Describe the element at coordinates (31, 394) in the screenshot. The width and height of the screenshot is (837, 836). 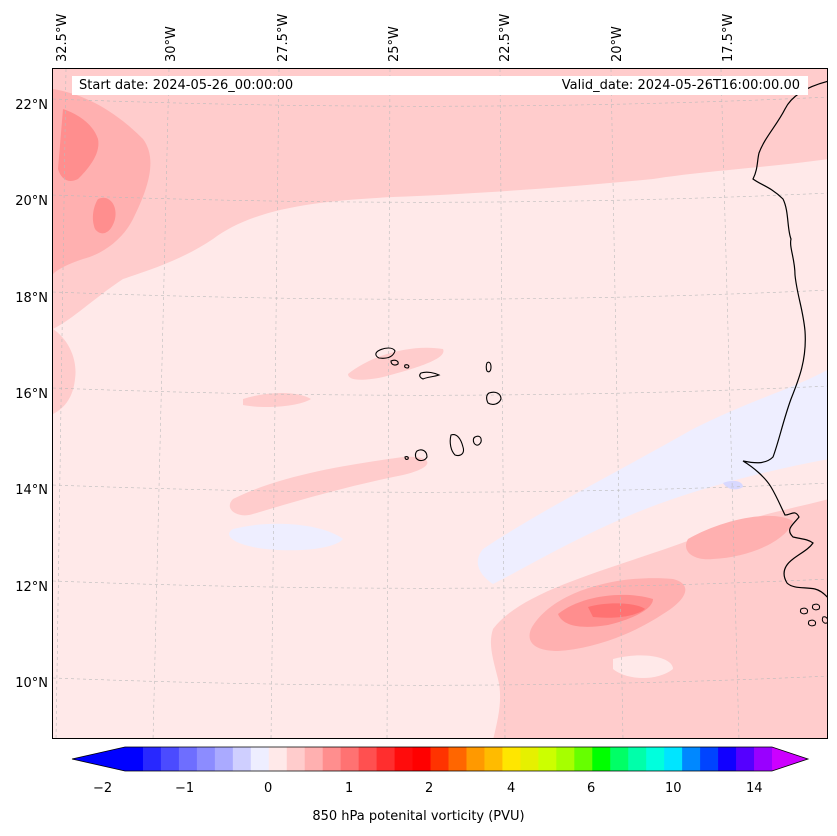
I see `lat-label-16n: 16°N` at that location.